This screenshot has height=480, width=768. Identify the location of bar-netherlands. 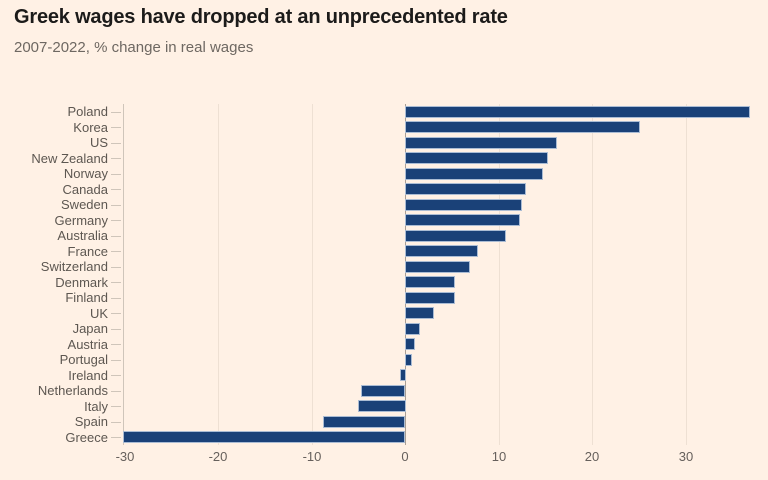
(383, 391).